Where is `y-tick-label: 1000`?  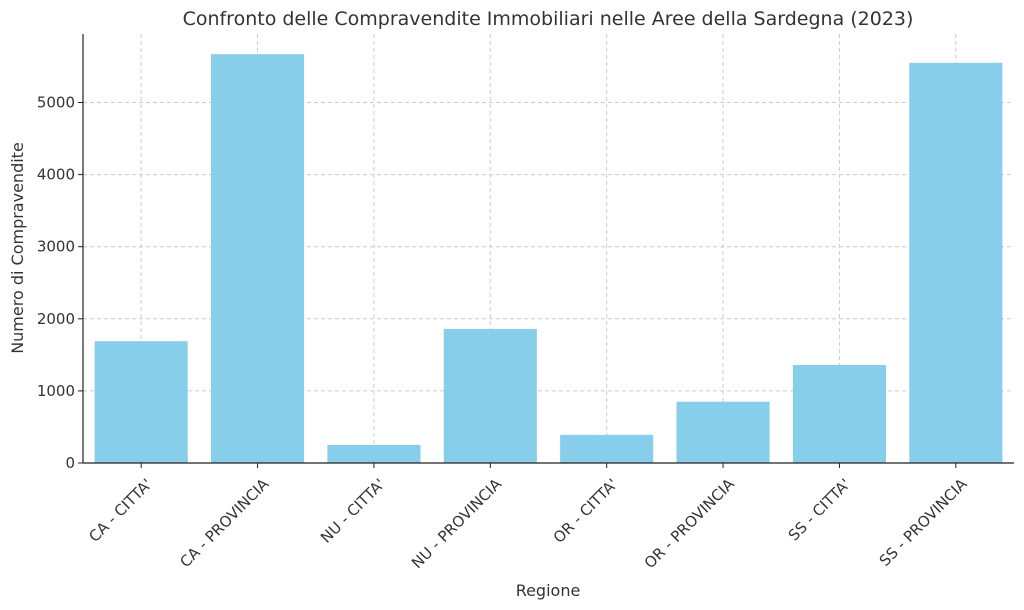
y-tick-label: 1000 is located at coordinates (56, 391).